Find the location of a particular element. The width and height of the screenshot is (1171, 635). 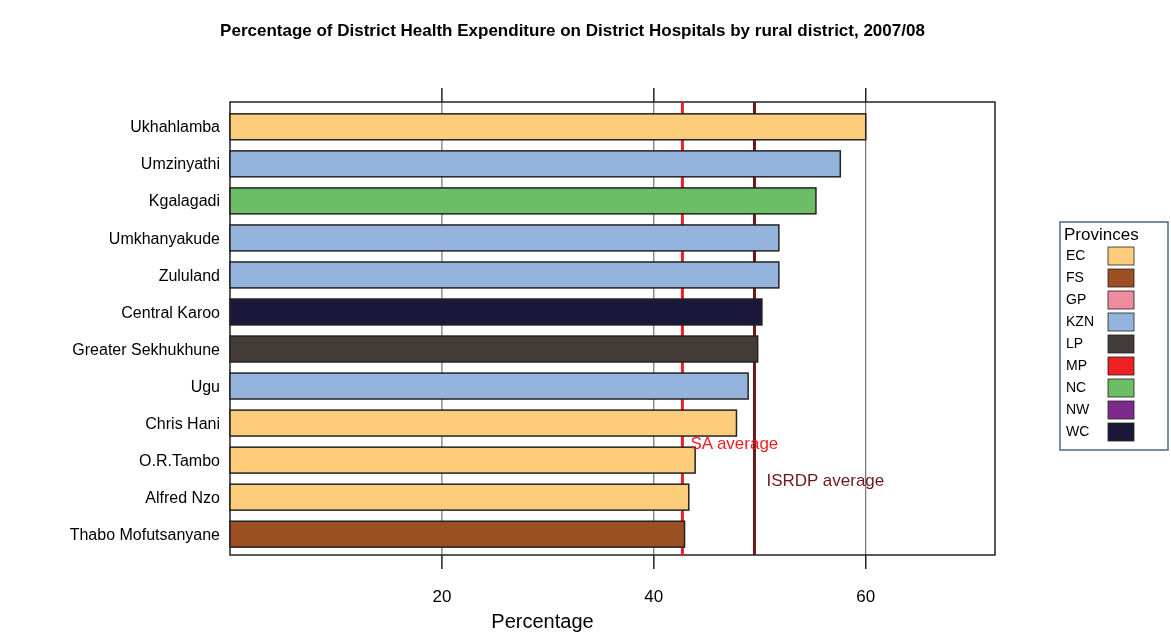

x-tick-label: 60 is located at coordinates (866, 596).